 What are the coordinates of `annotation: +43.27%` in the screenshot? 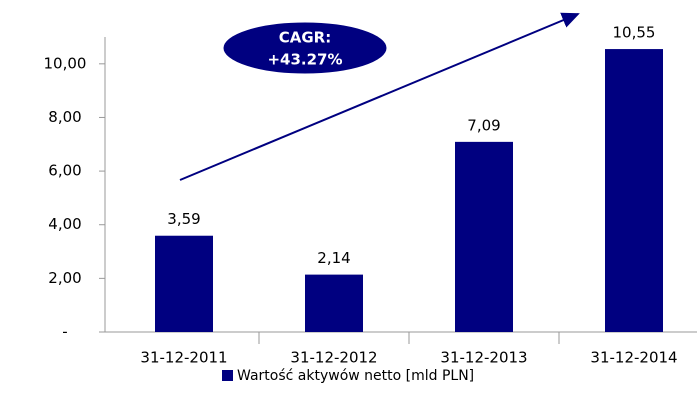 It's located at (304, 60).